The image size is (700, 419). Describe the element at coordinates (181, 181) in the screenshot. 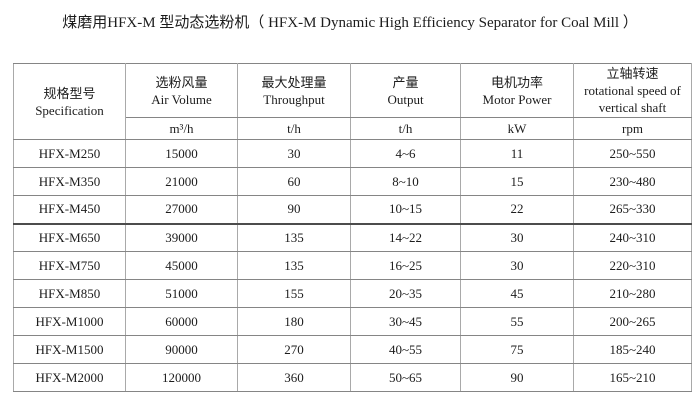

I see `value-cell: 21000` at that location.